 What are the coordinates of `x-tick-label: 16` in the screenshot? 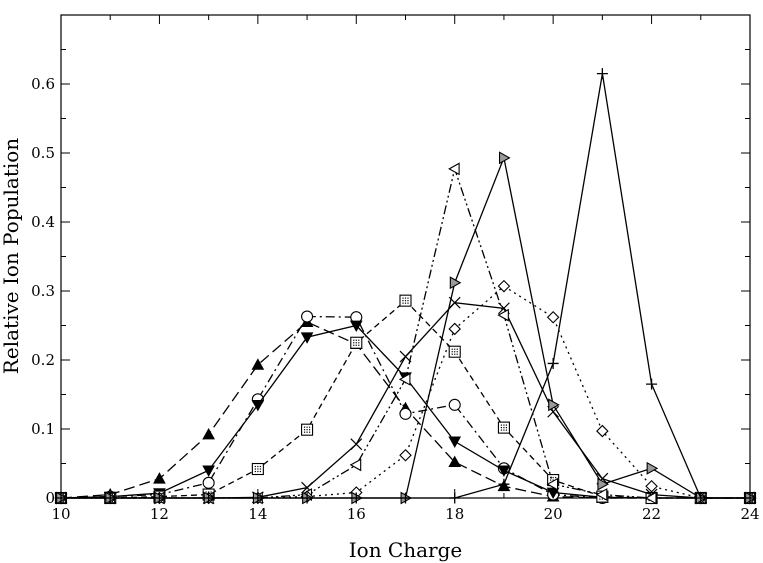 It's located at (356, 514).